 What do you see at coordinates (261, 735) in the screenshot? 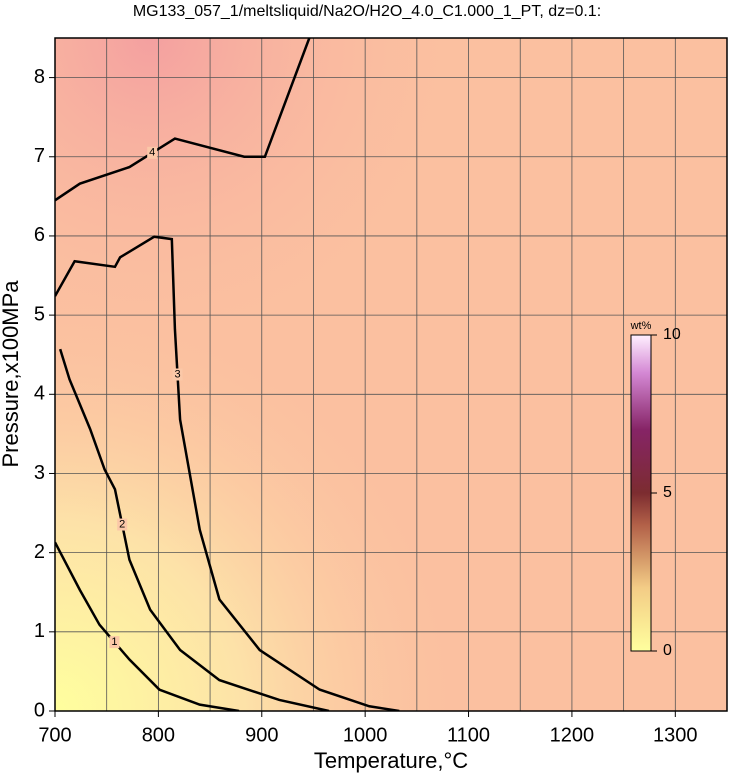
I see `x-tick-label: 900` at bounding box center [261, 735].